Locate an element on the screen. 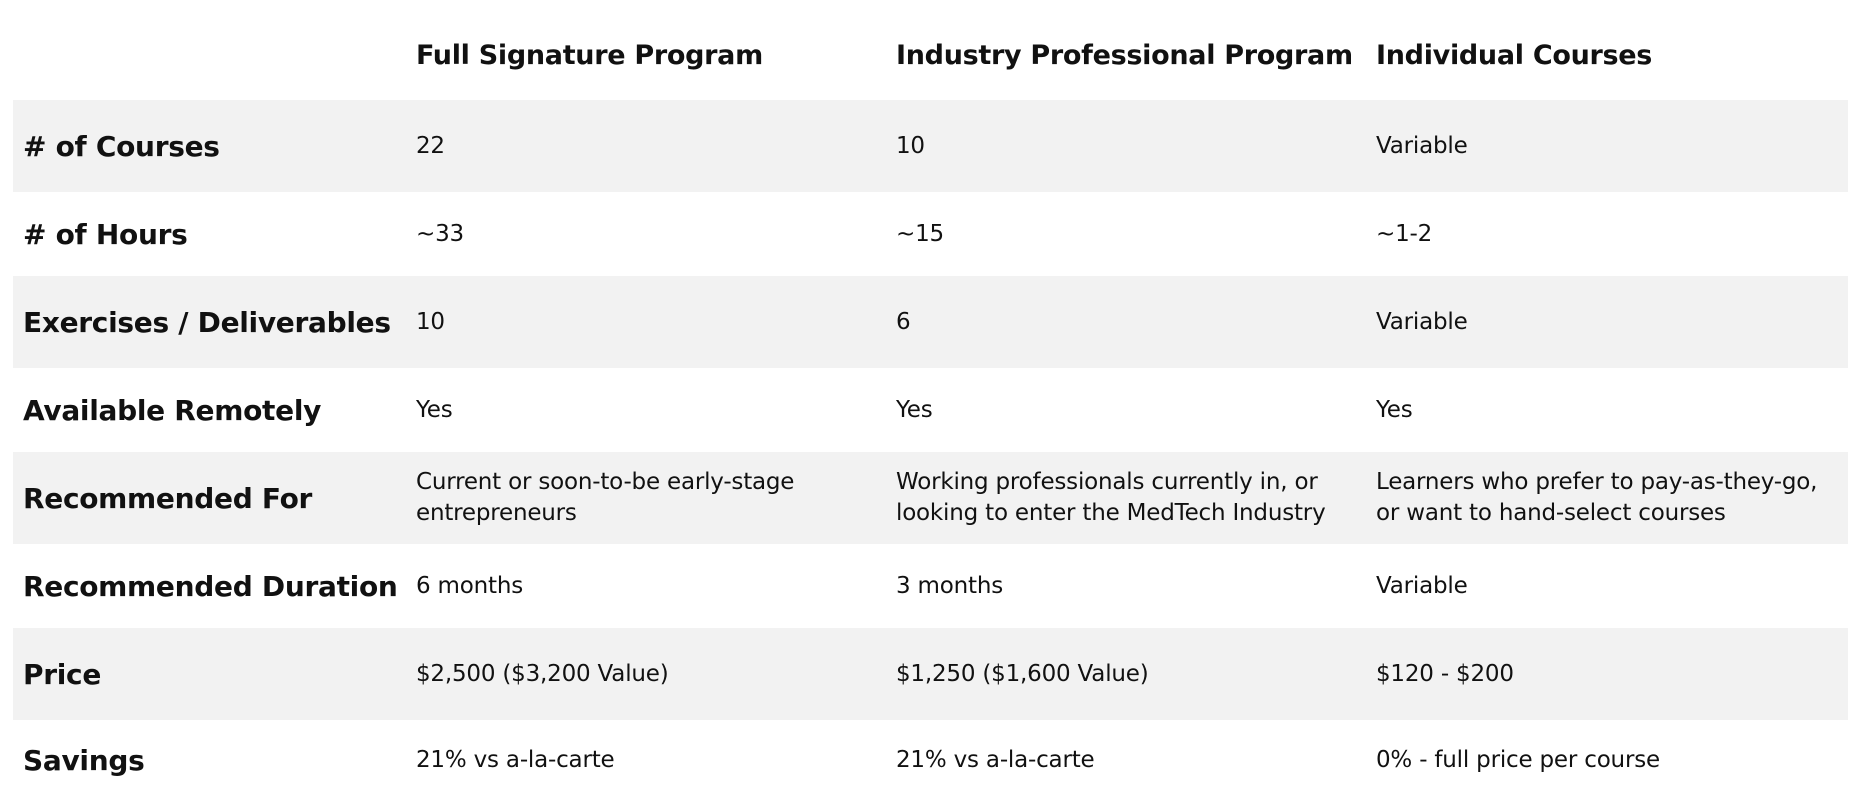  column-header-industry-professional: Industry Professional Program is located at coordinates (1124, 55).